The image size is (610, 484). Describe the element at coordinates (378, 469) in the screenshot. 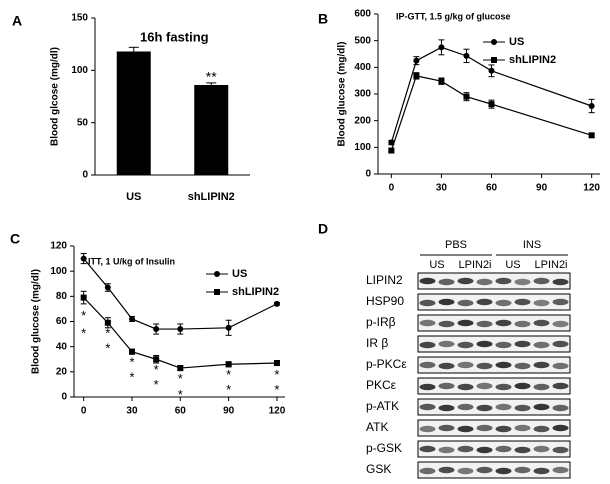

I see `row-label: GSK` at that location.